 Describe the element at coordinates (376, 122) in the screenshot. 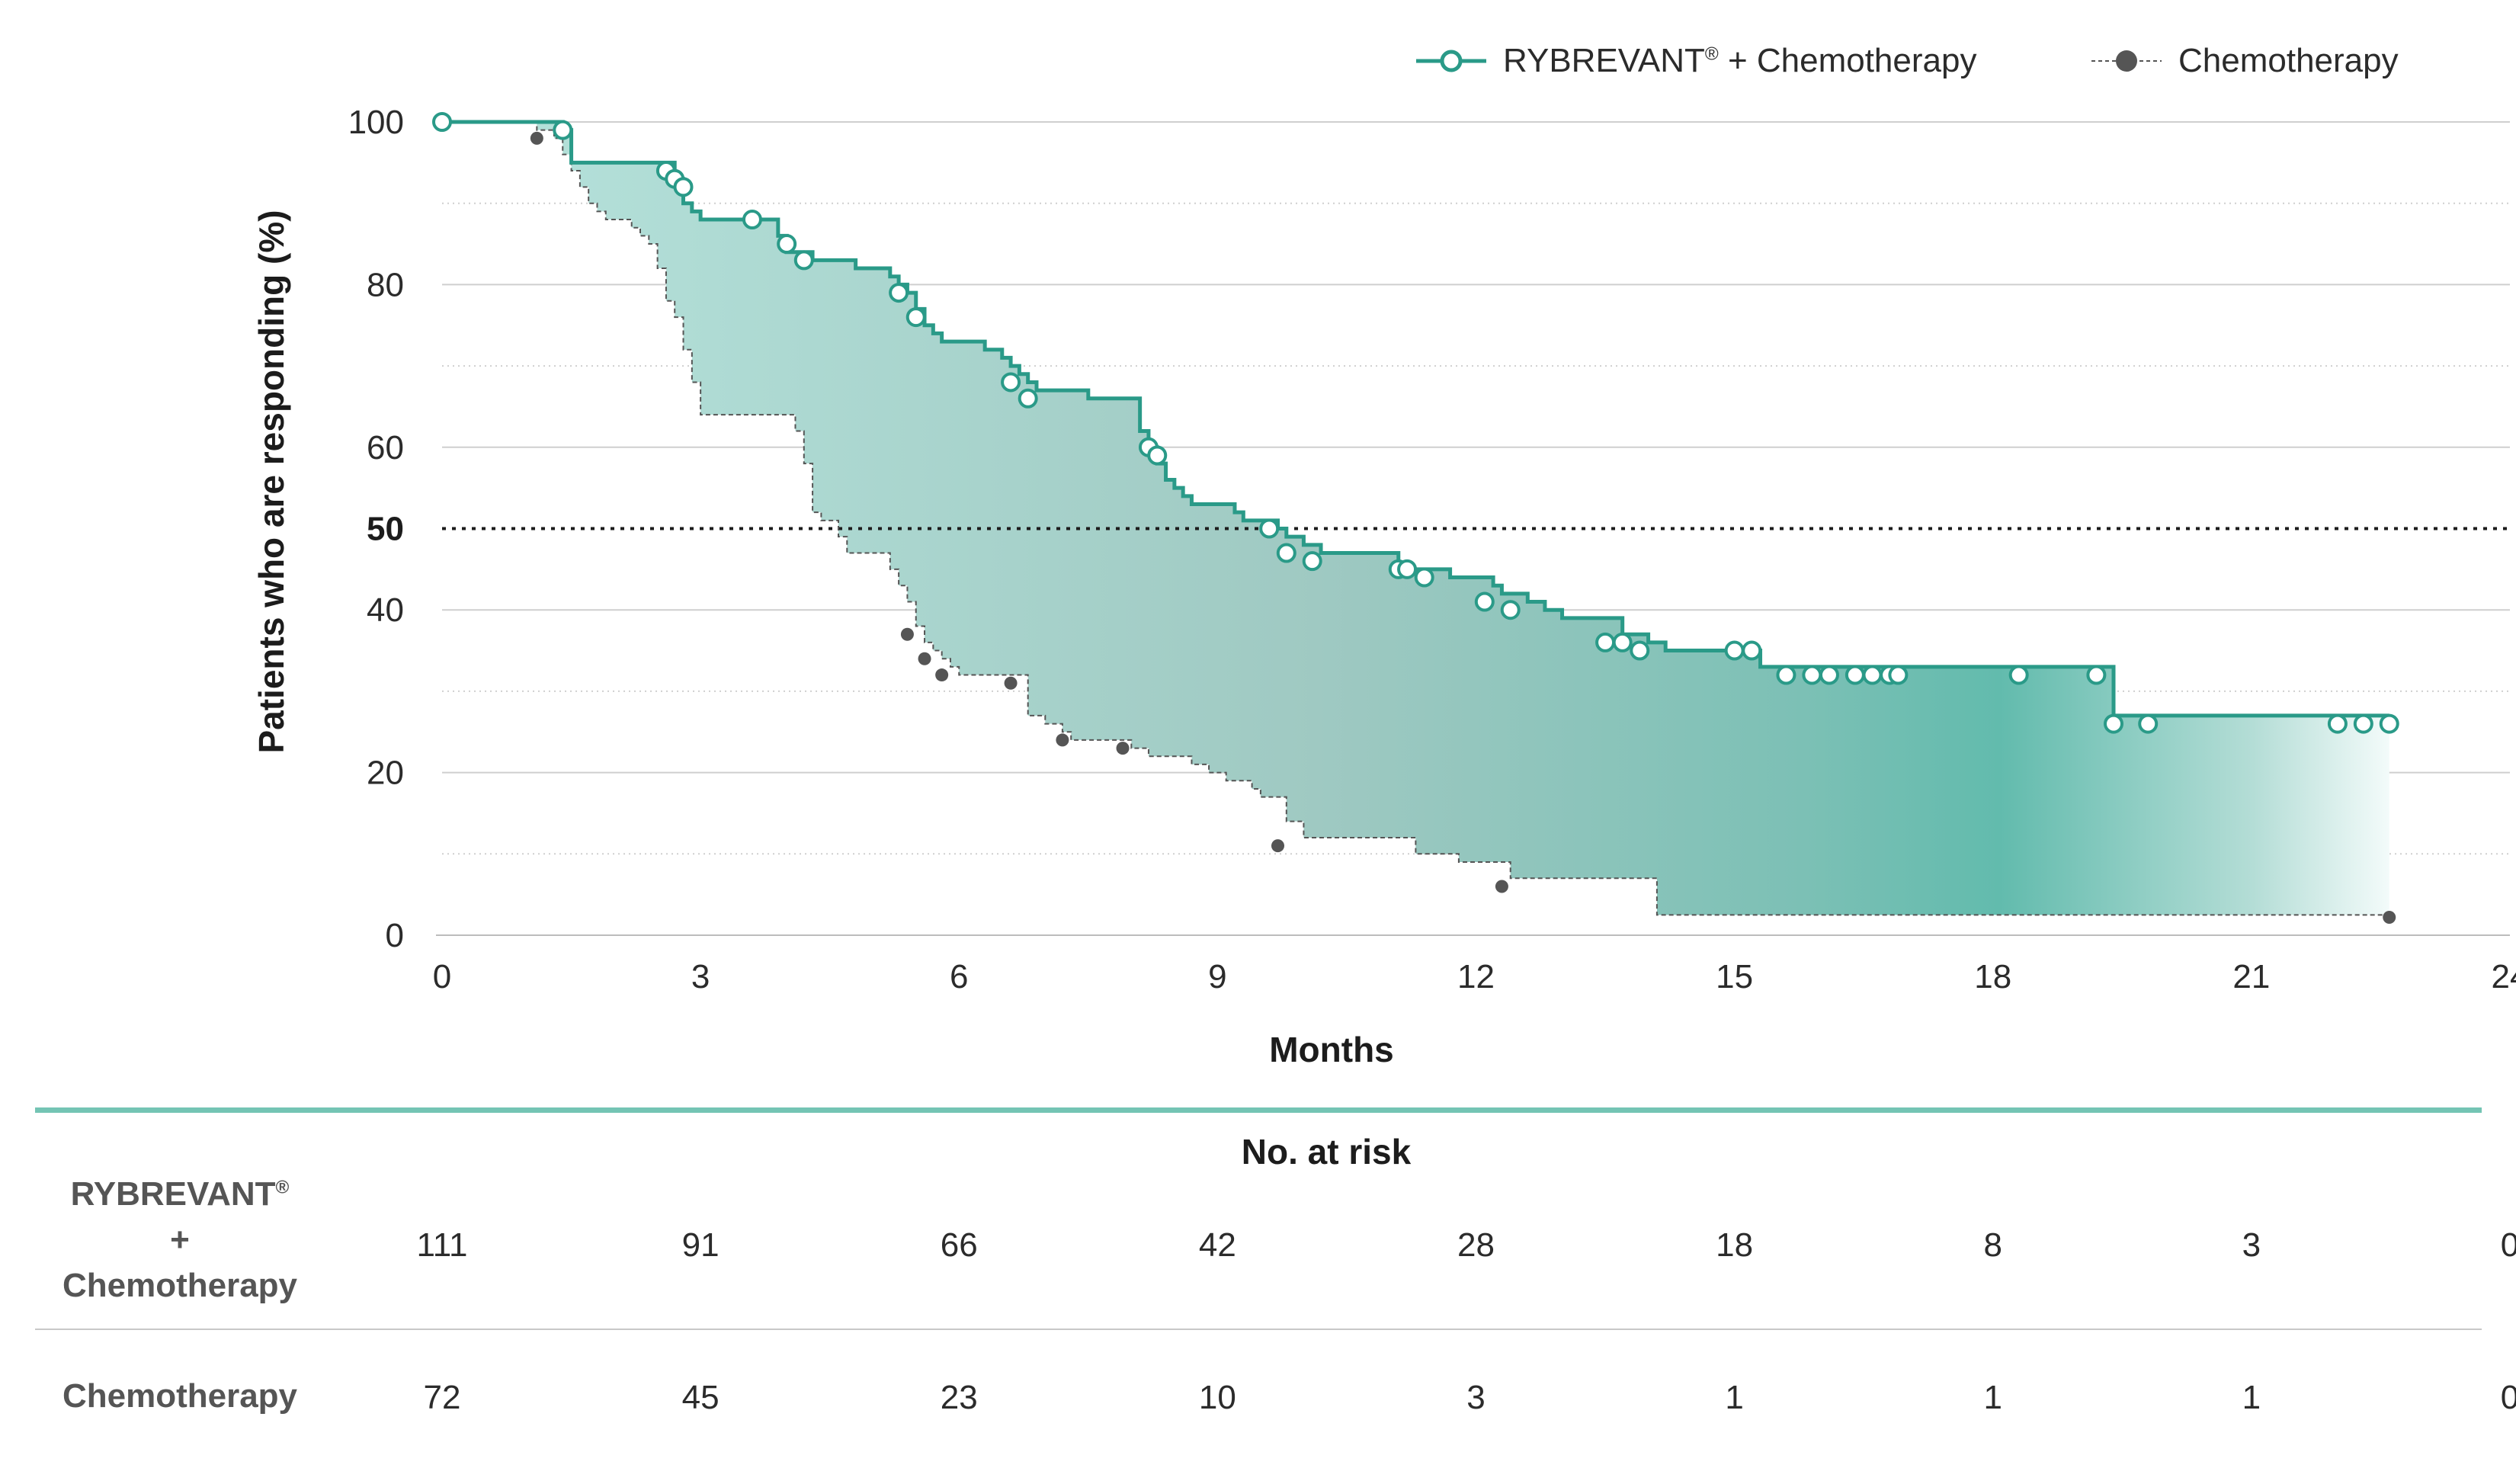

I see `y-tick-label: 100` at that location.